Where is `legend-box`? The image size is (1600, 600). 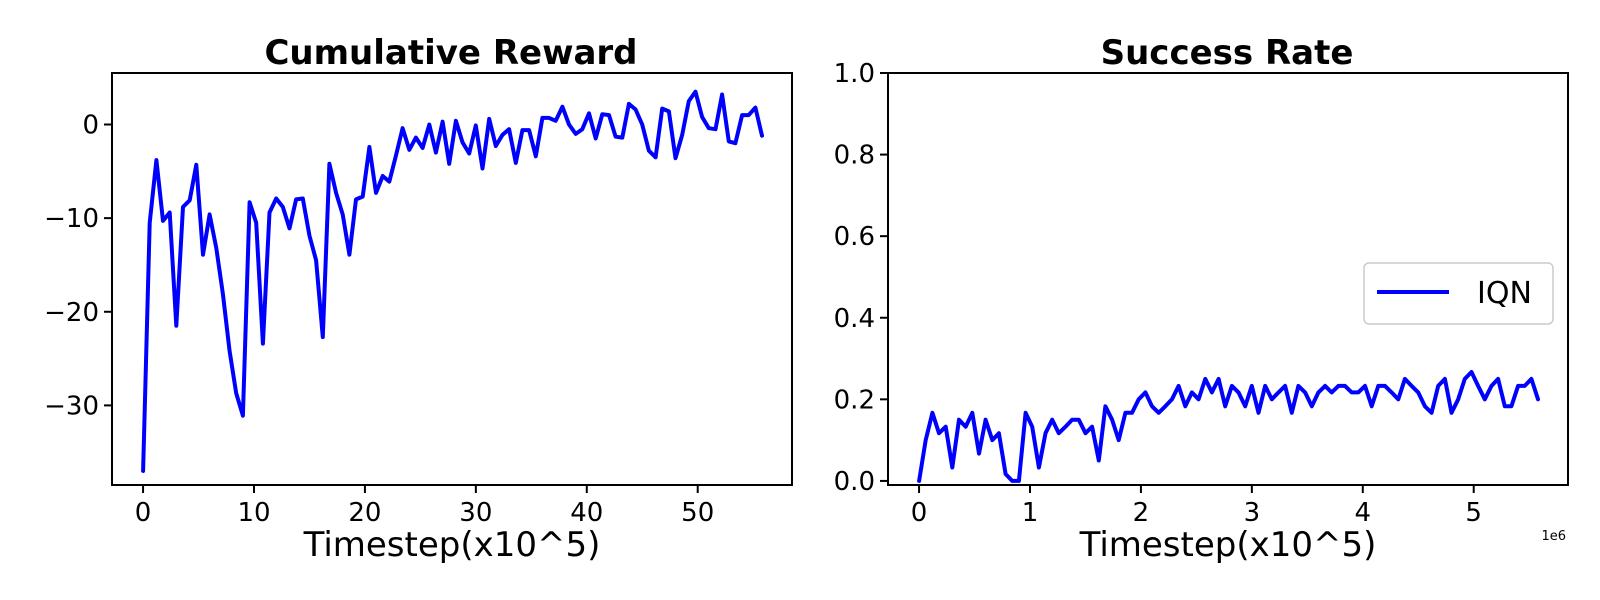 legend-box is located at coordinates (1458, 293).